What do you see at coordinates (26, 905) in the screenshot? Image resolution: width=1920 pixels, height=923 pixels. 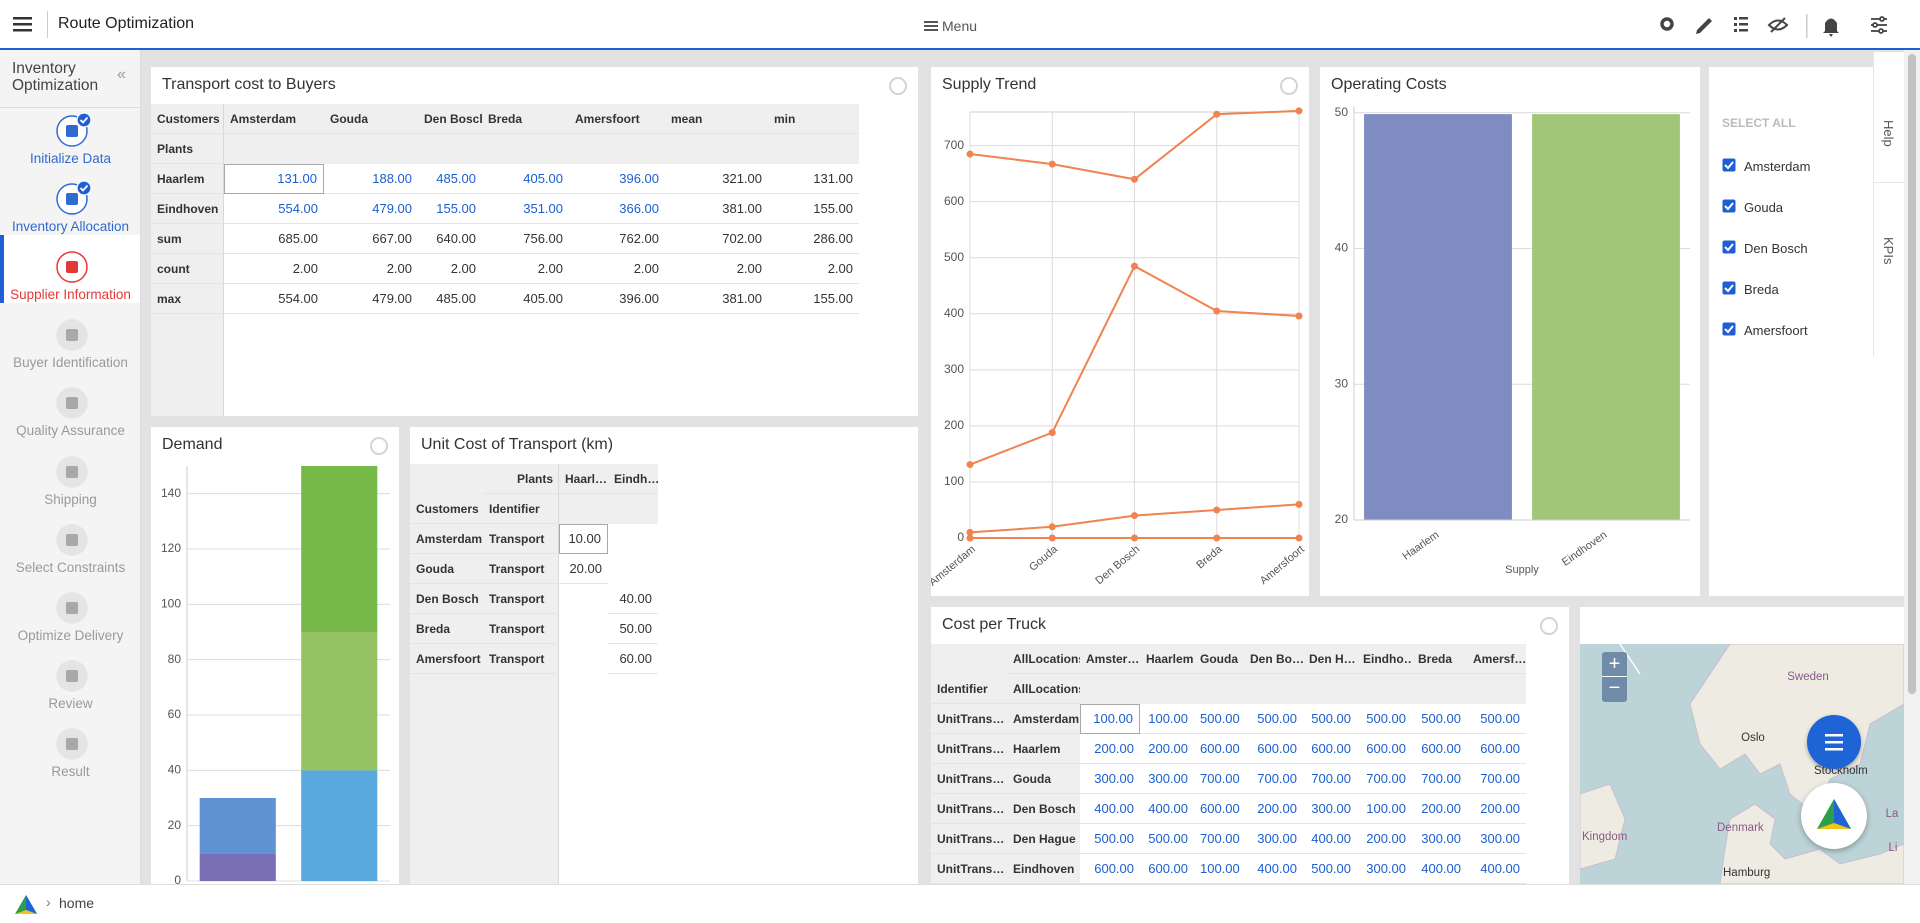 I see `footer-logo` at bounding box center [26, 905].